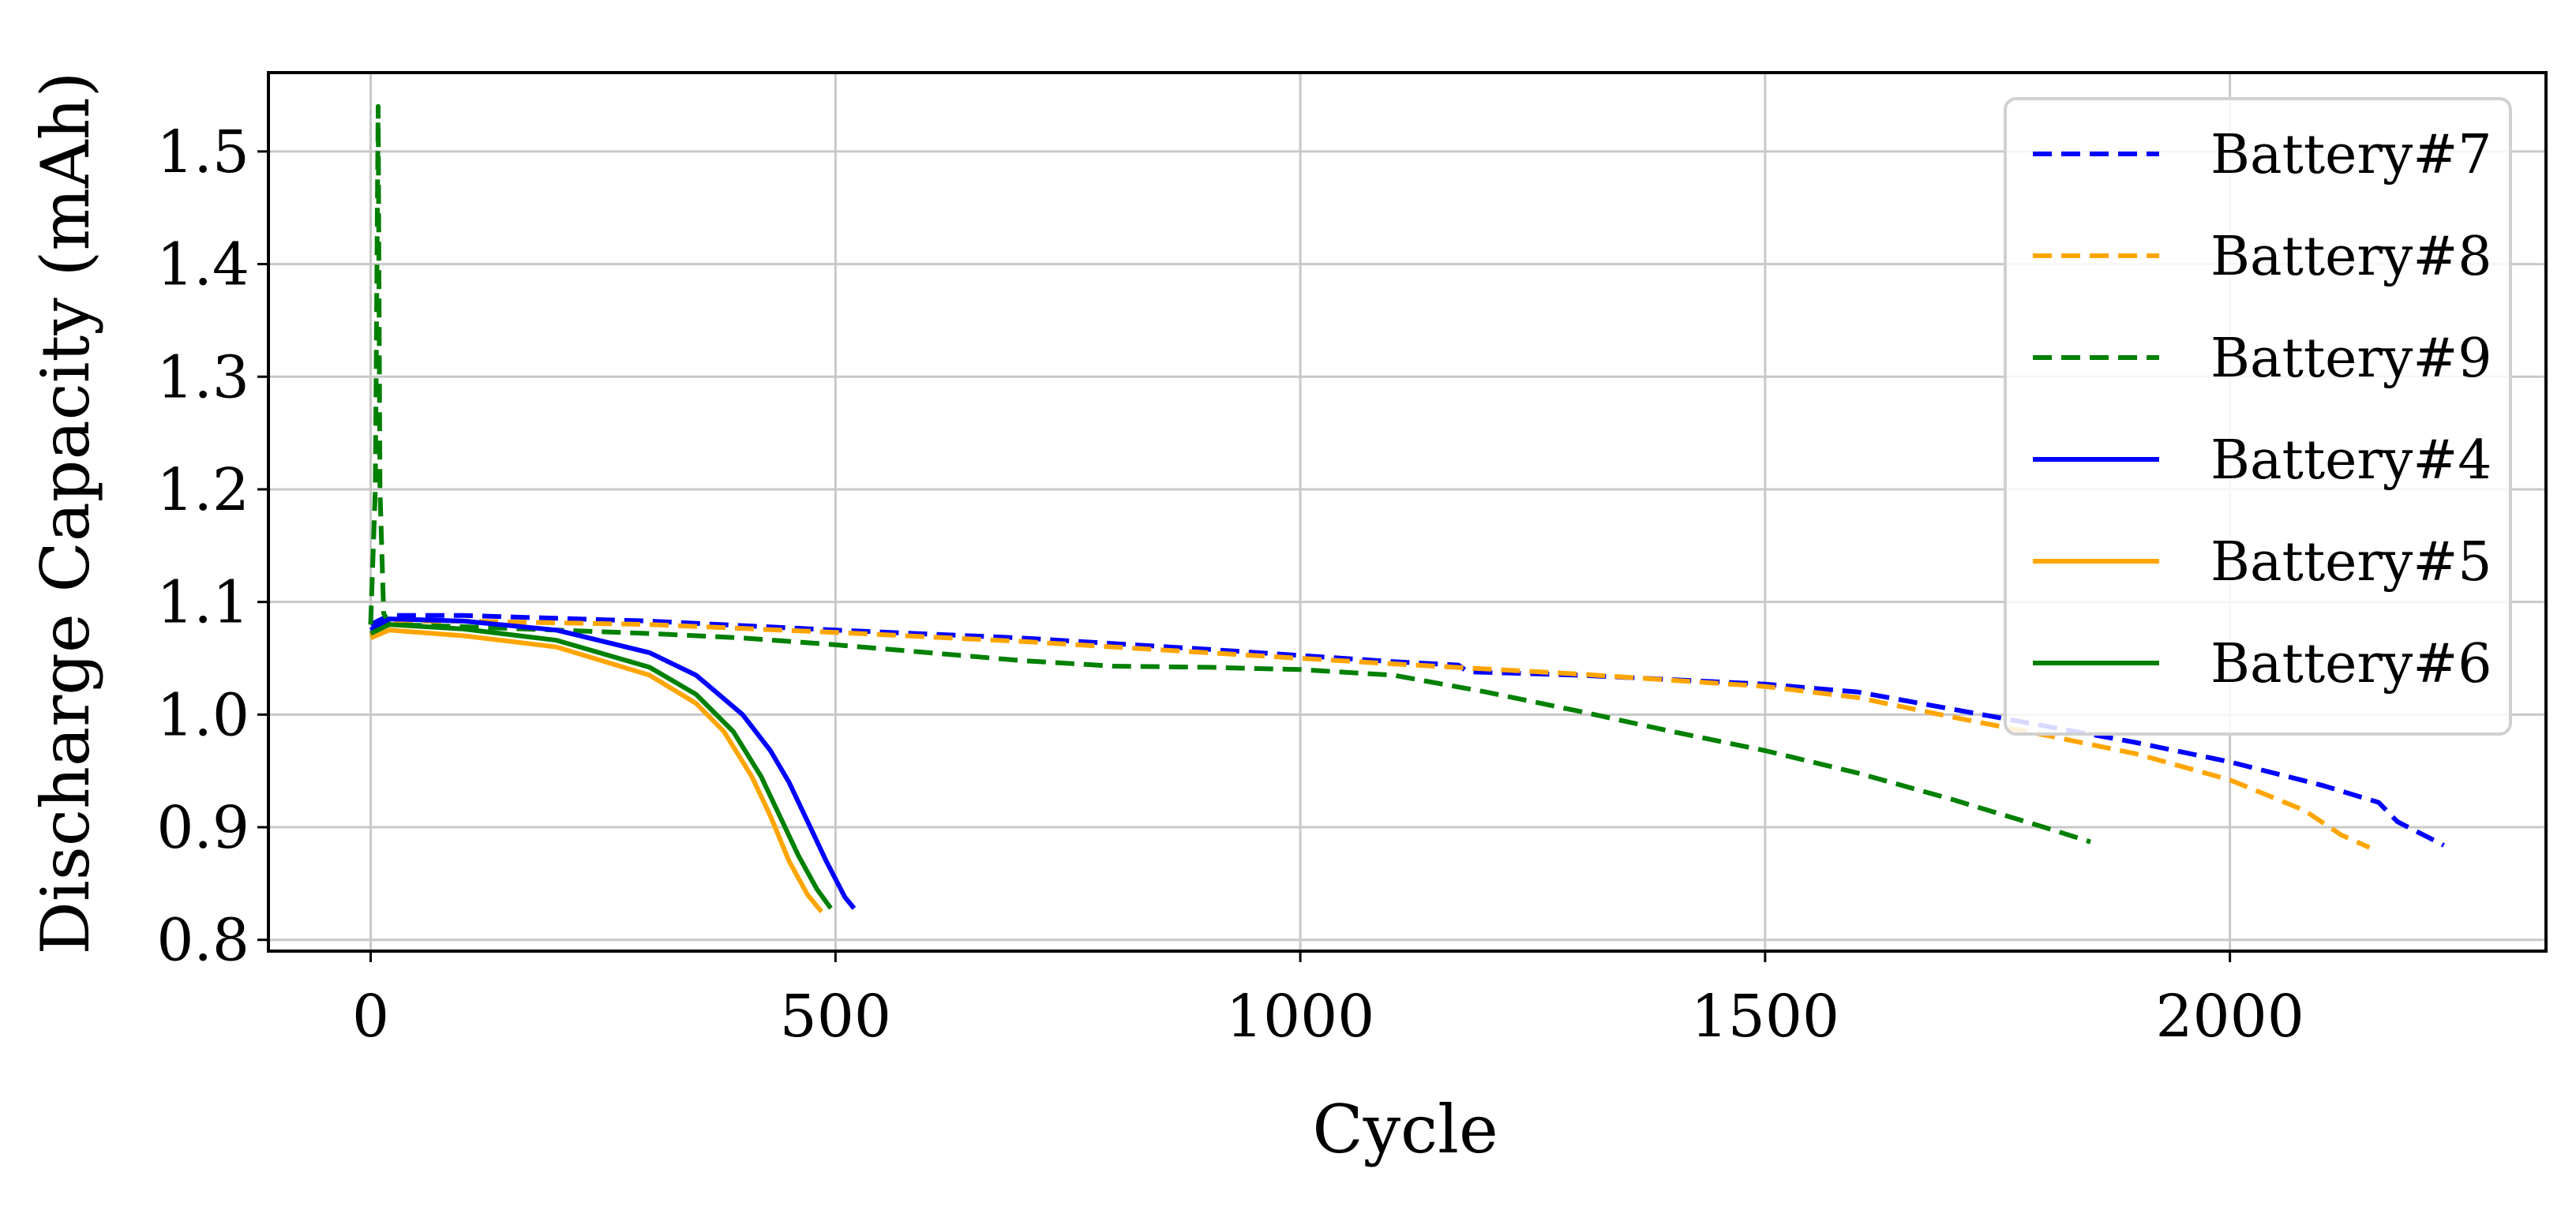  What do you see at coordinates (202, 828) in the screenshot?
I see `y-tick-label: 0.9` at bounding box center [202, 828].